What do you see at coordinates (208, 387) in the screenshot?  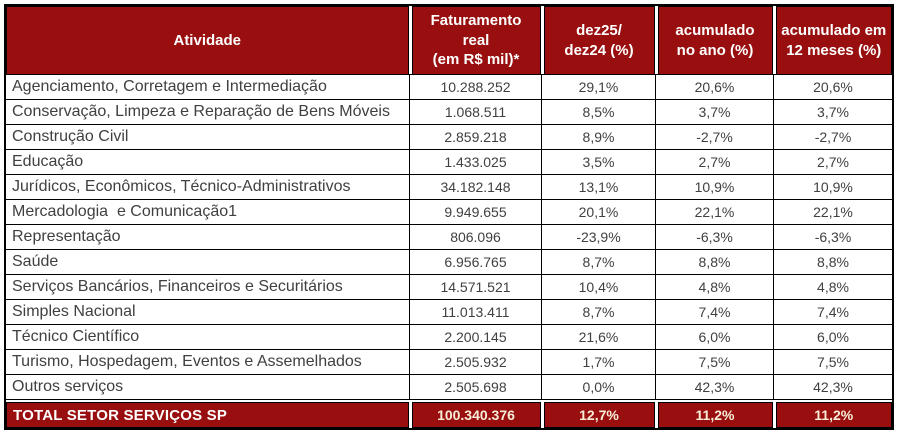 I see `activity-cell: Outros serviços` at bounding box center [208, 387].